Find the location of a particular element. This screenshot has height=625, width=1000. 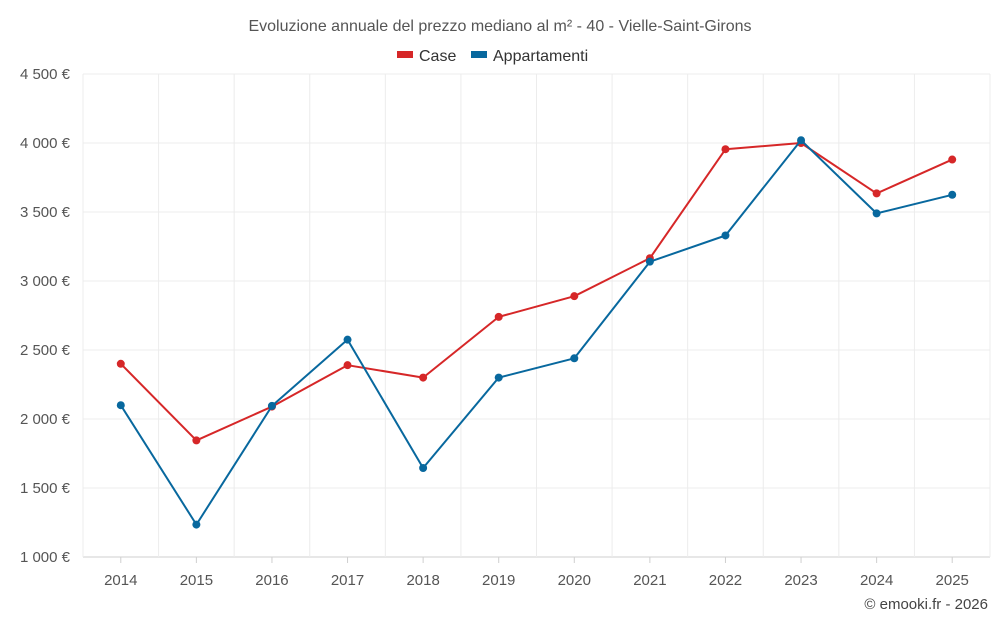

y-tick-label: 4 500 € is located at coordinates (45, 74).